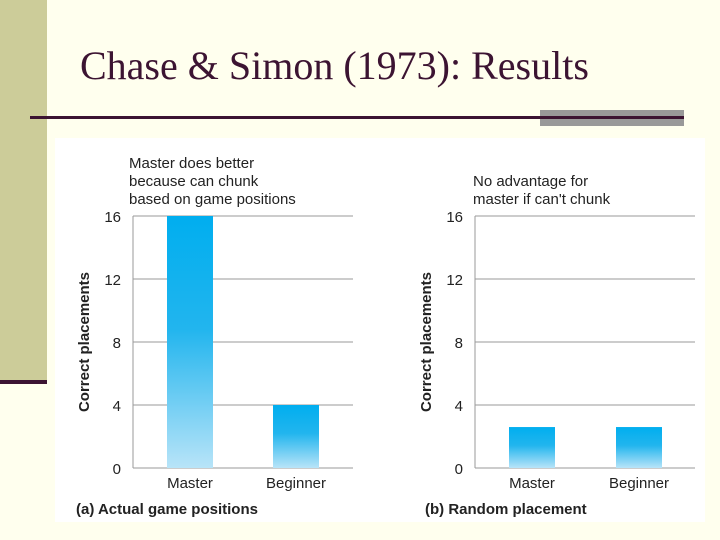 The image size is (720, 540). Describe the element at coordinates (532, 483) in the screenshot. I see `chart-b-category-label: Master` at that location.